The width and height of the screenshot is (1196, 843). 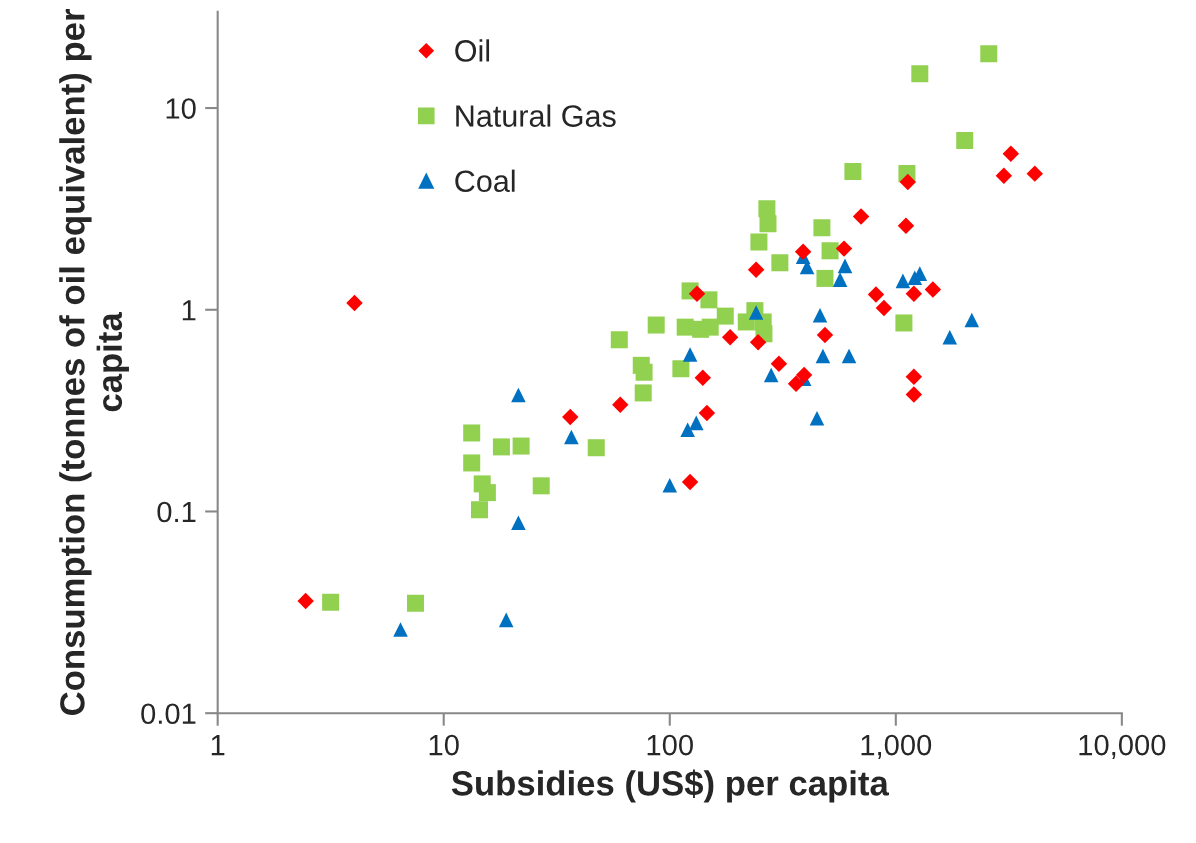 I want to click on x-axis-title: Subsidies (US$) per capita, so click(x=670, y=786).